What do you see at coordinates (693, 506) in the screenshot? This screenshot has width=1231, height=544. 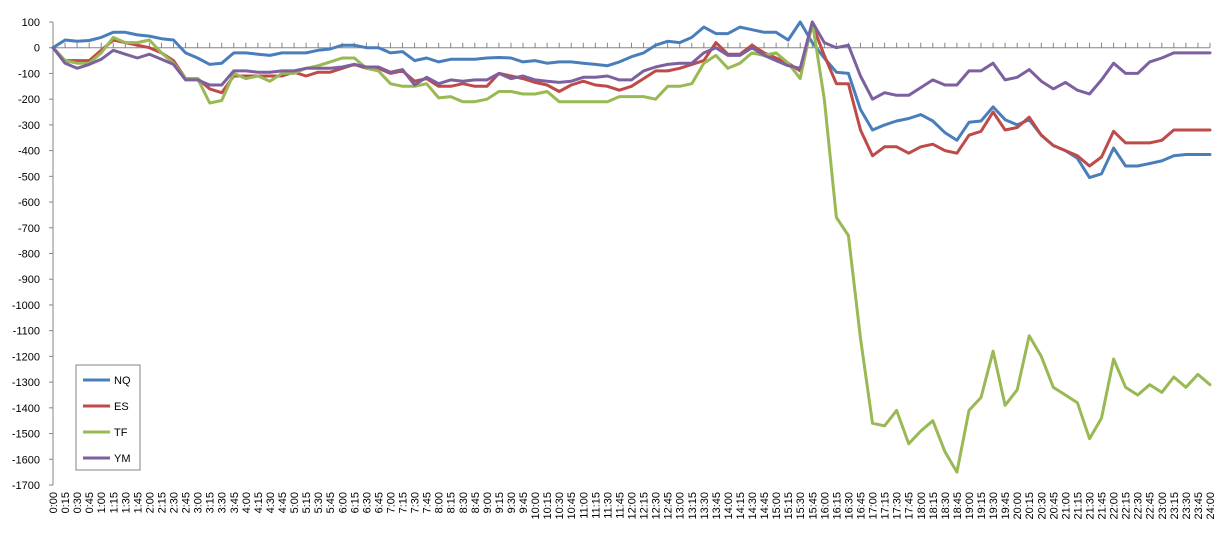 I see `x-tick-label: 13:15` at bounding box center [693, 506].